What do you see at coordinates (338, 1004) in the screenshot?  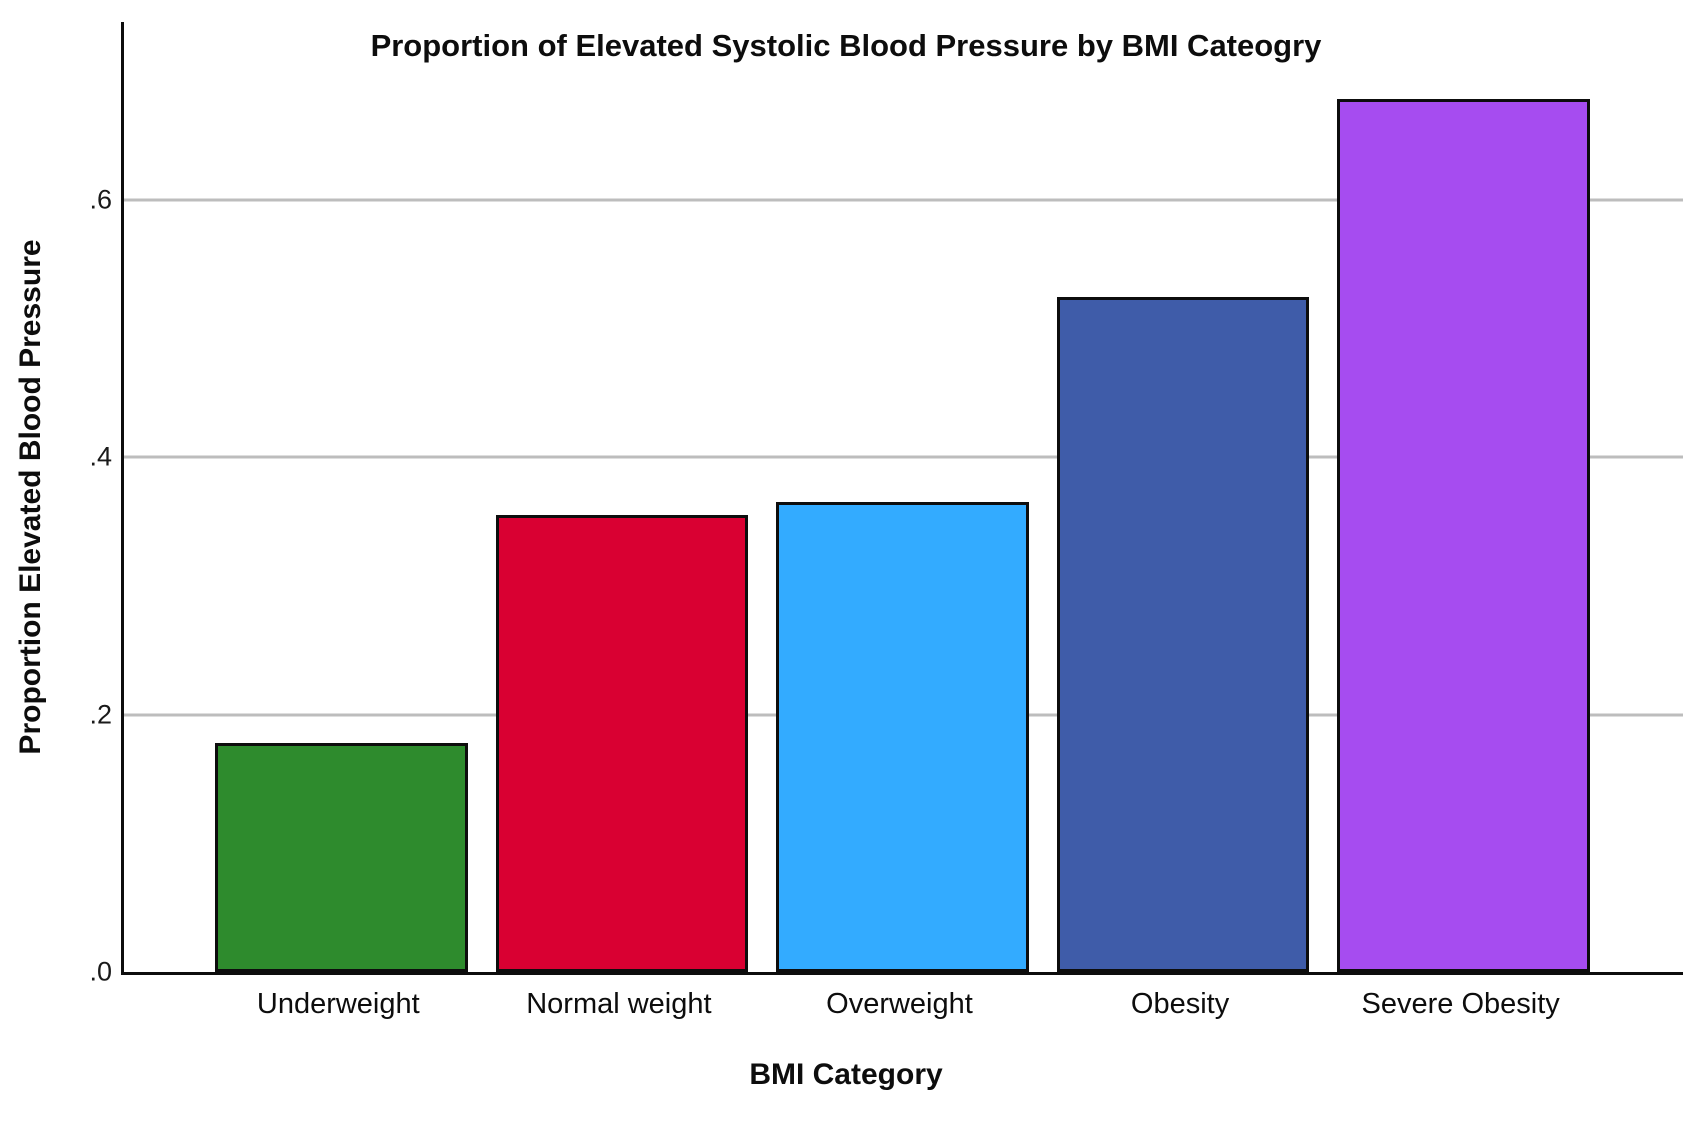 I see `x-category-label-underweight: Underweight` at bounding box center [338, 1004].